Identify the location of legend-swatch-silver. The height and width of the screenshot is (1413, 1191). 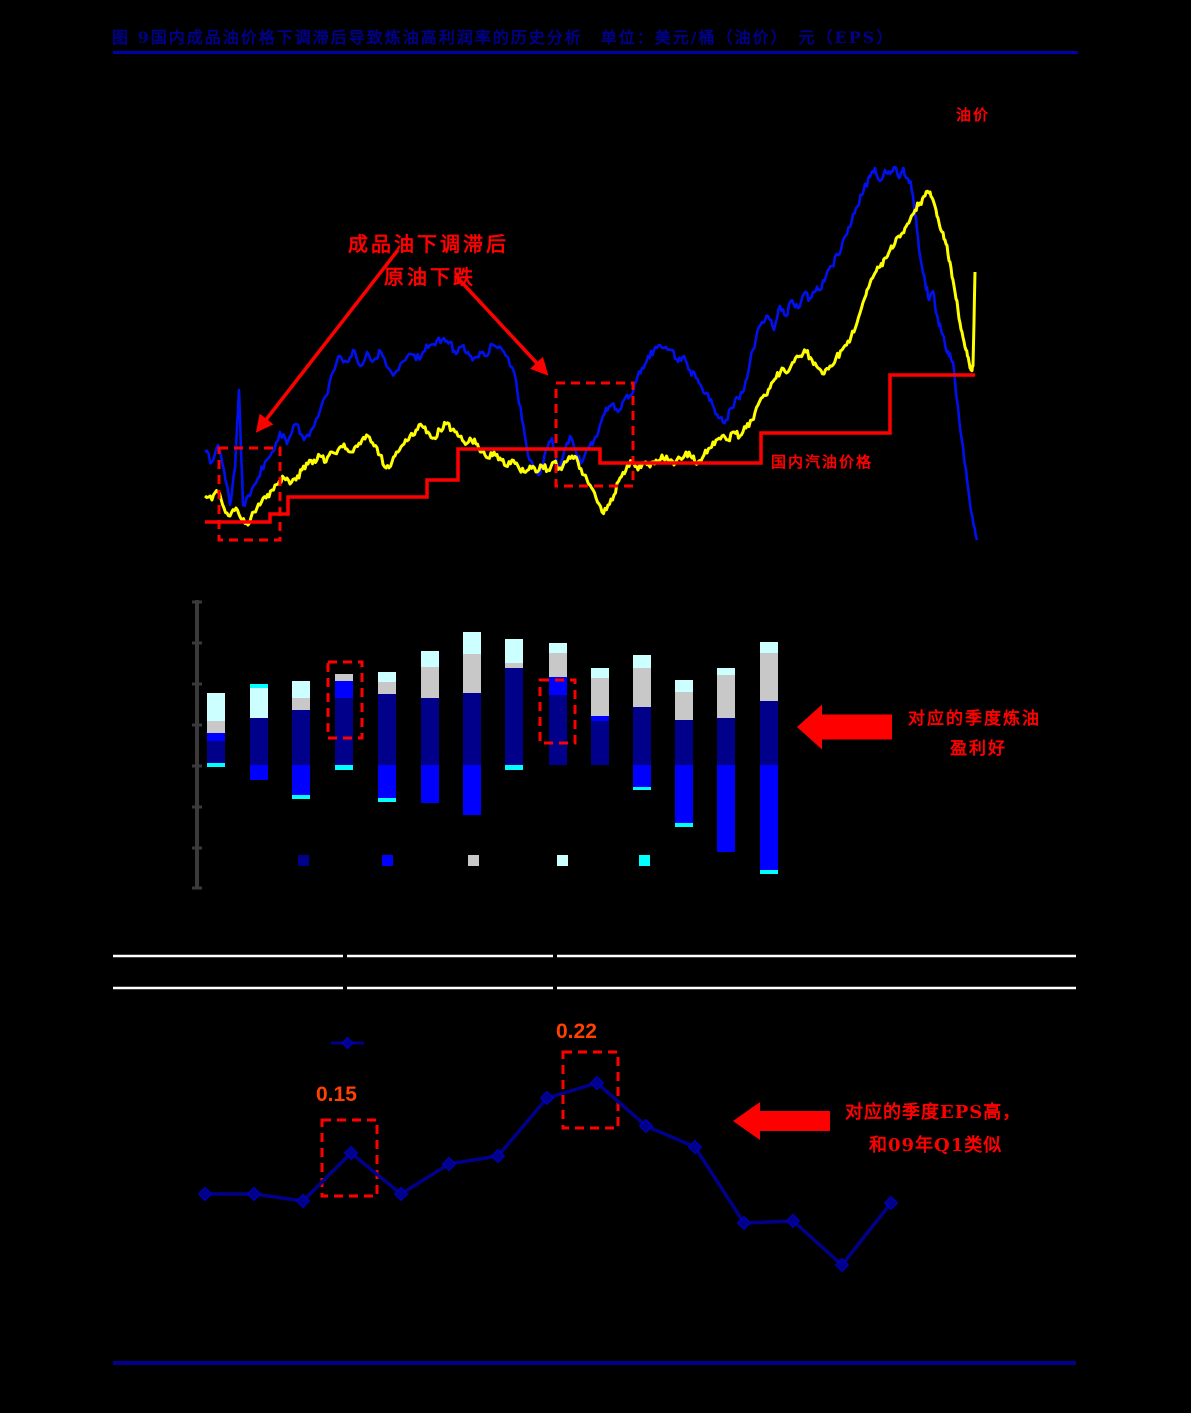
(473, 860).